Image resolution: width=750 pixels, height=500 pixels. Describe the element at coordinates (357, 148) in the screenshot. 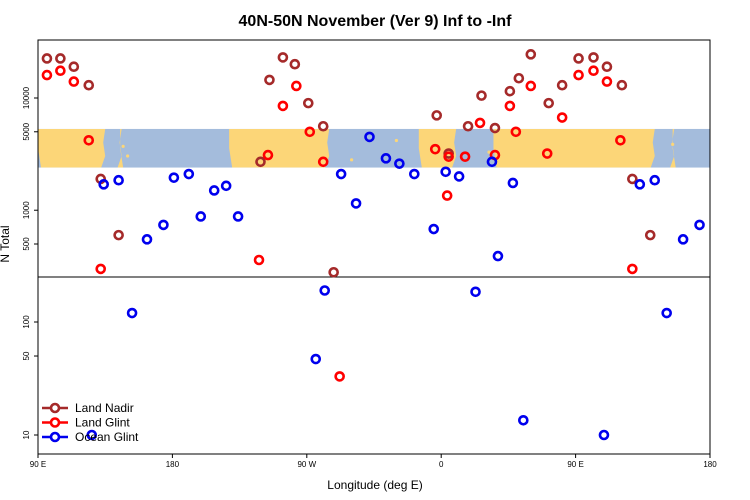

I see `land-shapes` at that location.